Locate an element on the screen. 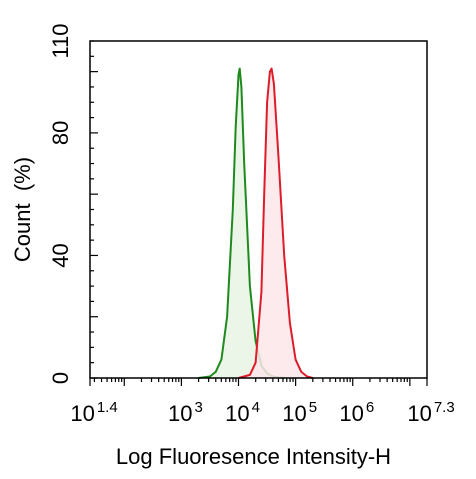 The height and width of the screenshot is (479, 476). x-tick-label: 10 3 is located at coordinates (185, 412).